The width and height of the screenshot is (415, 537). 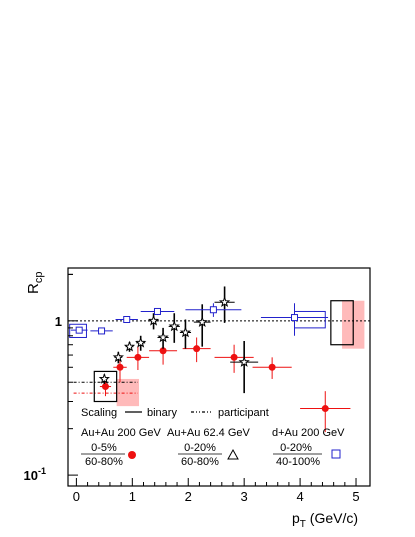 I want to click on systematic-band-low-pt, so click(x=128, y=392).